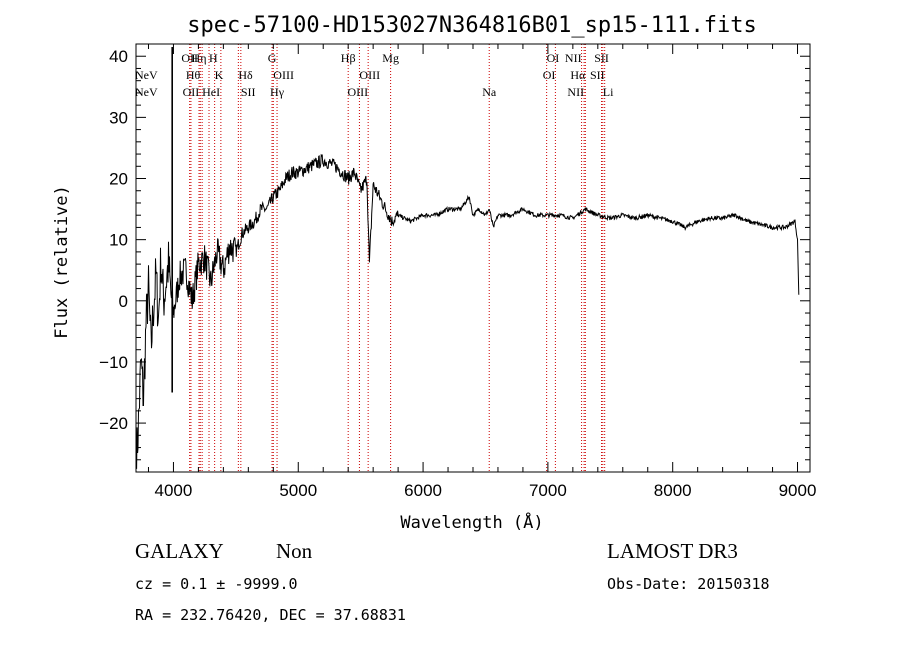  Describe the element at coordinates (608, 92) in the screenshot. I see `line-marker-label-25: Li` at that location.